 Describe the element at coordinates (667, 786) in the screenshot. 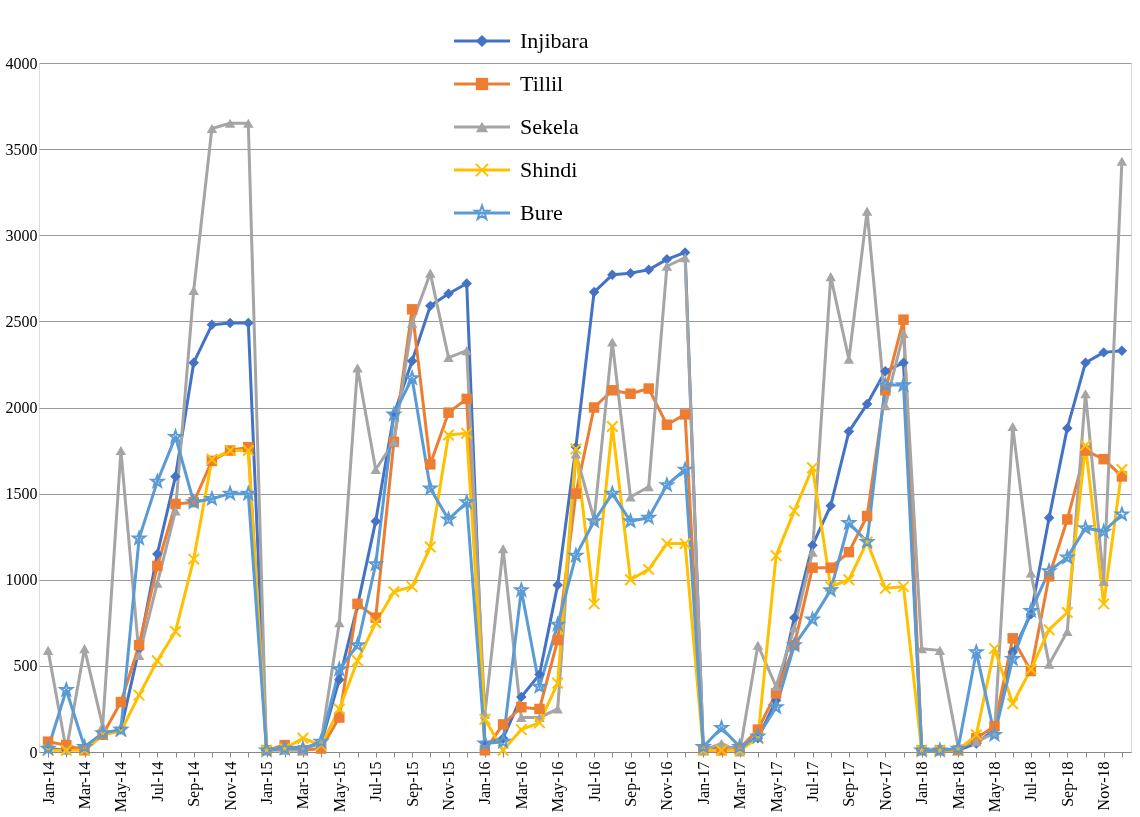

I see `x-tick-label: Nov-16` at that location.